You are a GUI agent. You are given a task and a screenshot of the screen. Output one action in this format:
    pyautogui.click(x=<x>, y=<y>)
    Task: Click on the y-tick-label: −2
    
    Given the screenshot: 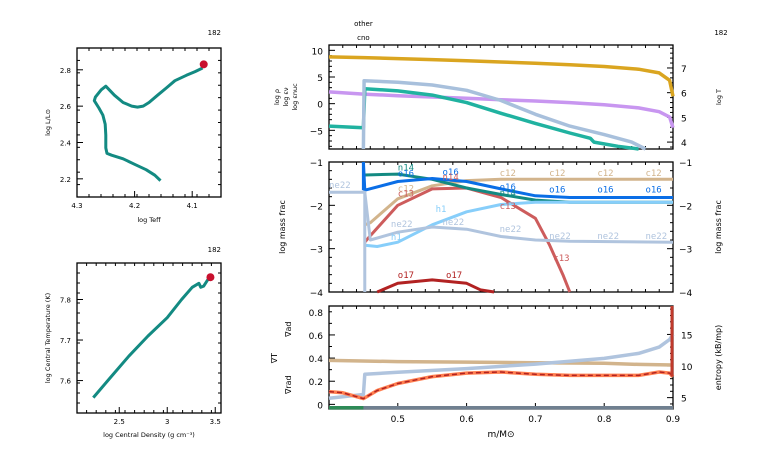 What is the action you would take?
    pyautogui.click(x=316, y=207)
    